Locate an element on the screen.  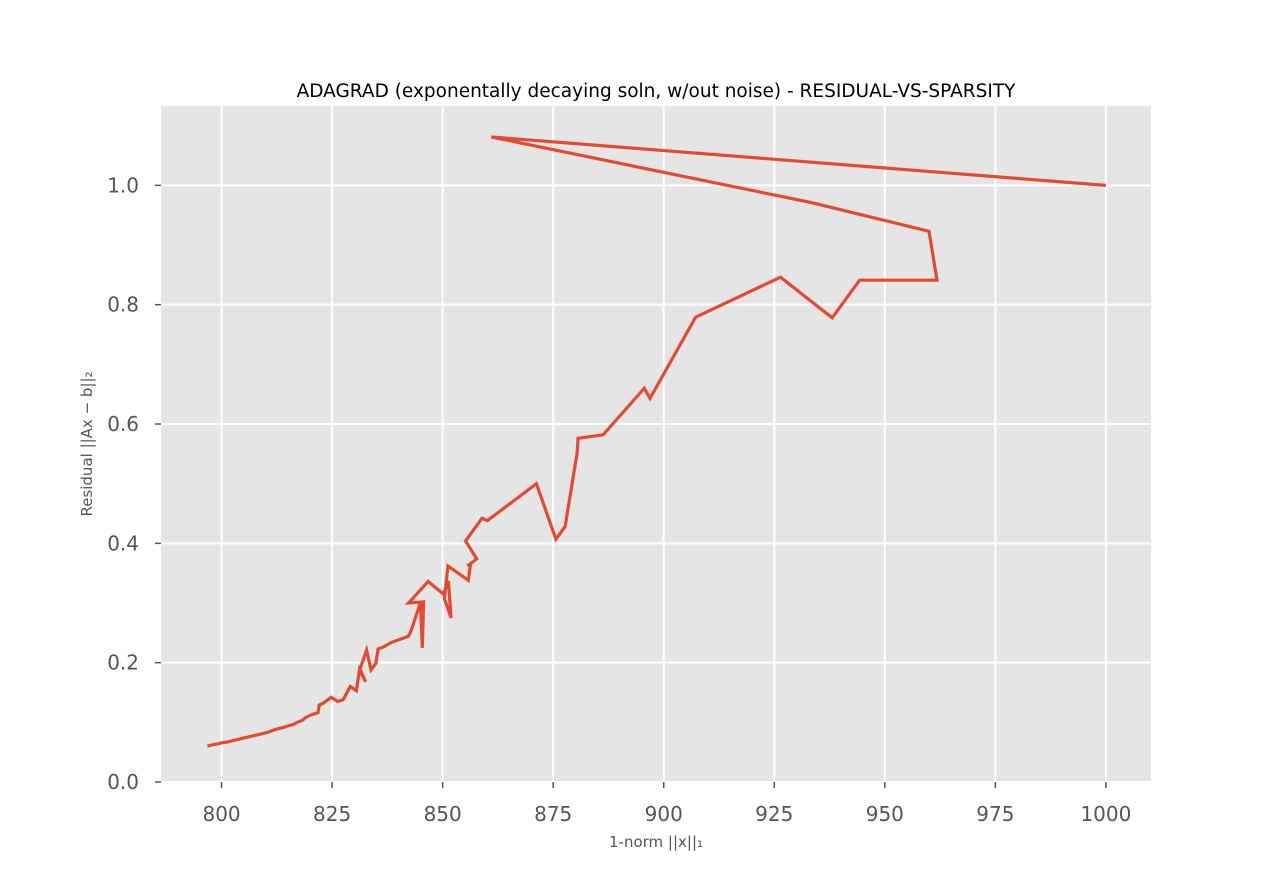
x-tick-label: 925 is located at coordinates (774, 814).